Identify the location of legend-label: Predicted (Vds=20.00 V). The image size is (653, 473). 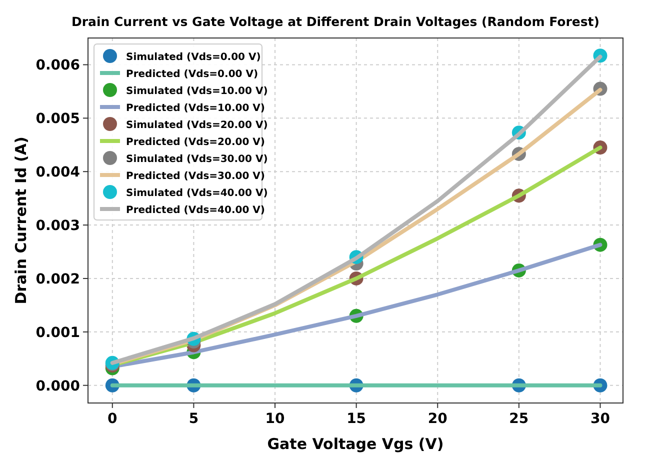
(195, 142).